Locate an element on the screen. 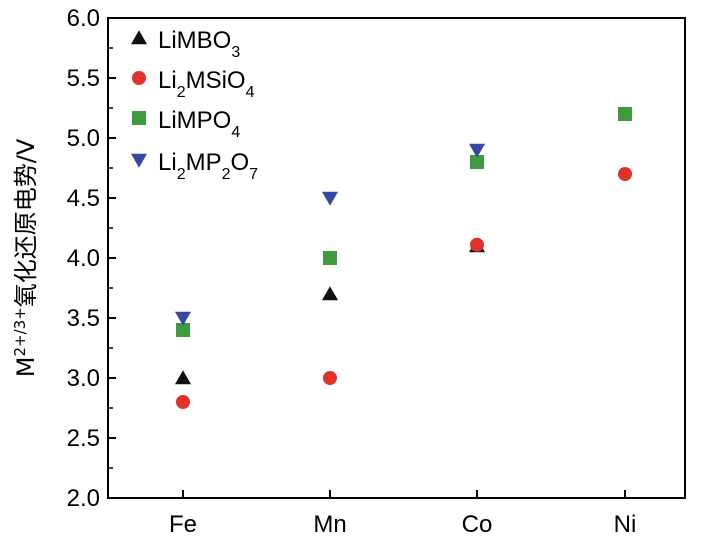 This screenshot has height=538, width=713. legend-marker-LiMBO3 is located at coordinates (139, 37).